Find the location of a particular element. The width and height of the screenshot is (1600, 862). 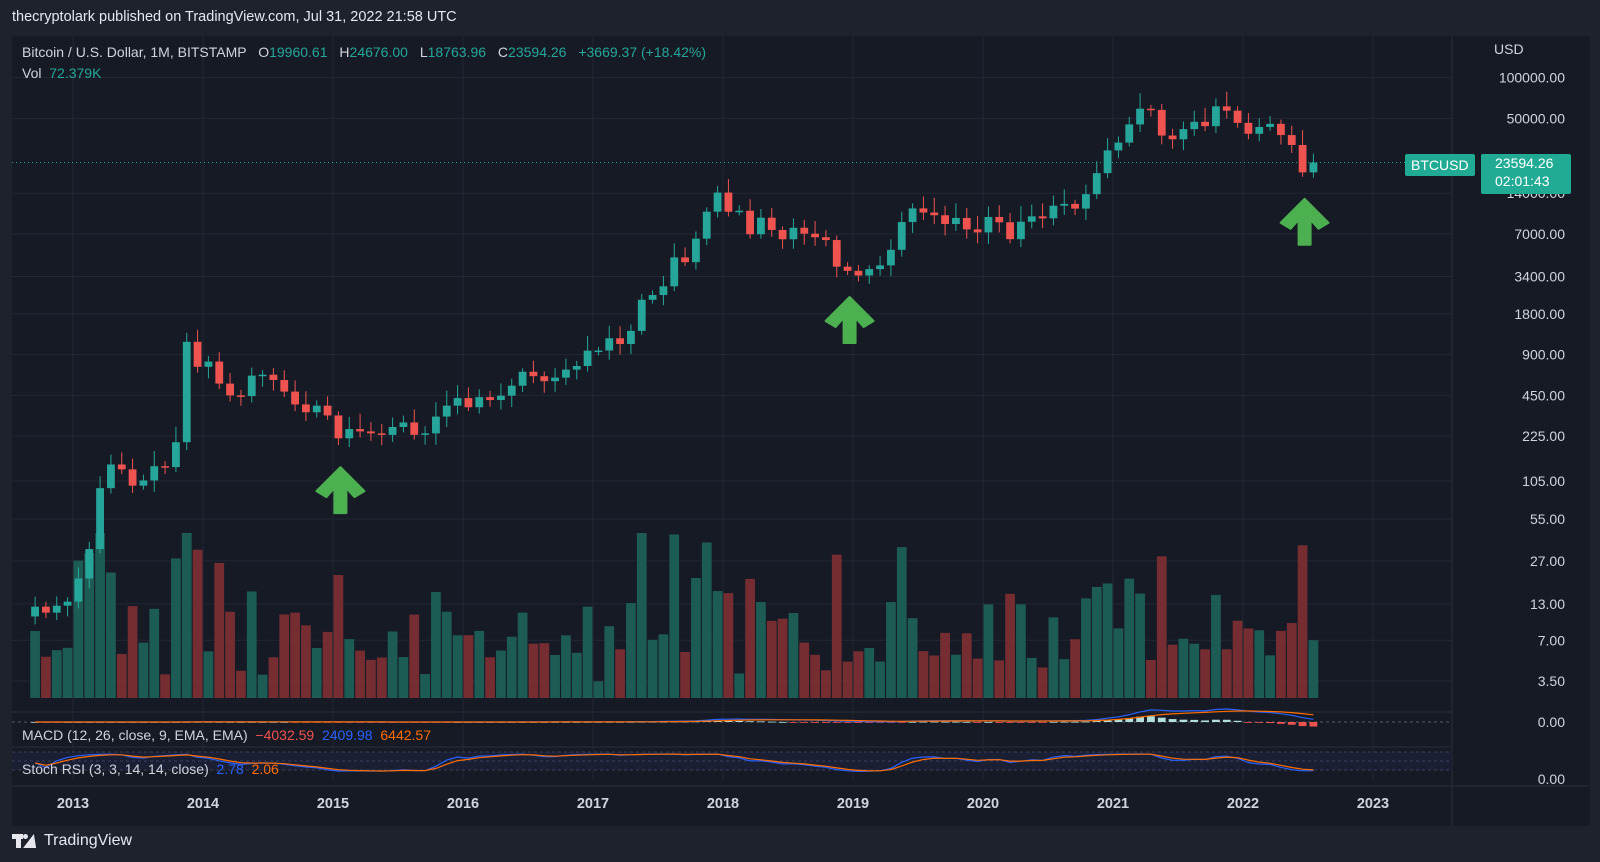

arrow-up-icon is located at coordinates (340, 490).